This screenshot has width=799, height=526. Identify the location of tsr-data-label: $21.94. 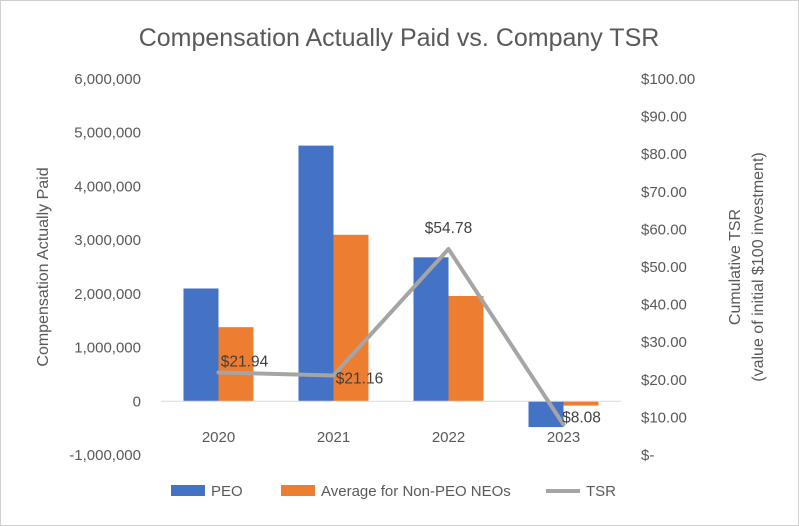
(245, 362).